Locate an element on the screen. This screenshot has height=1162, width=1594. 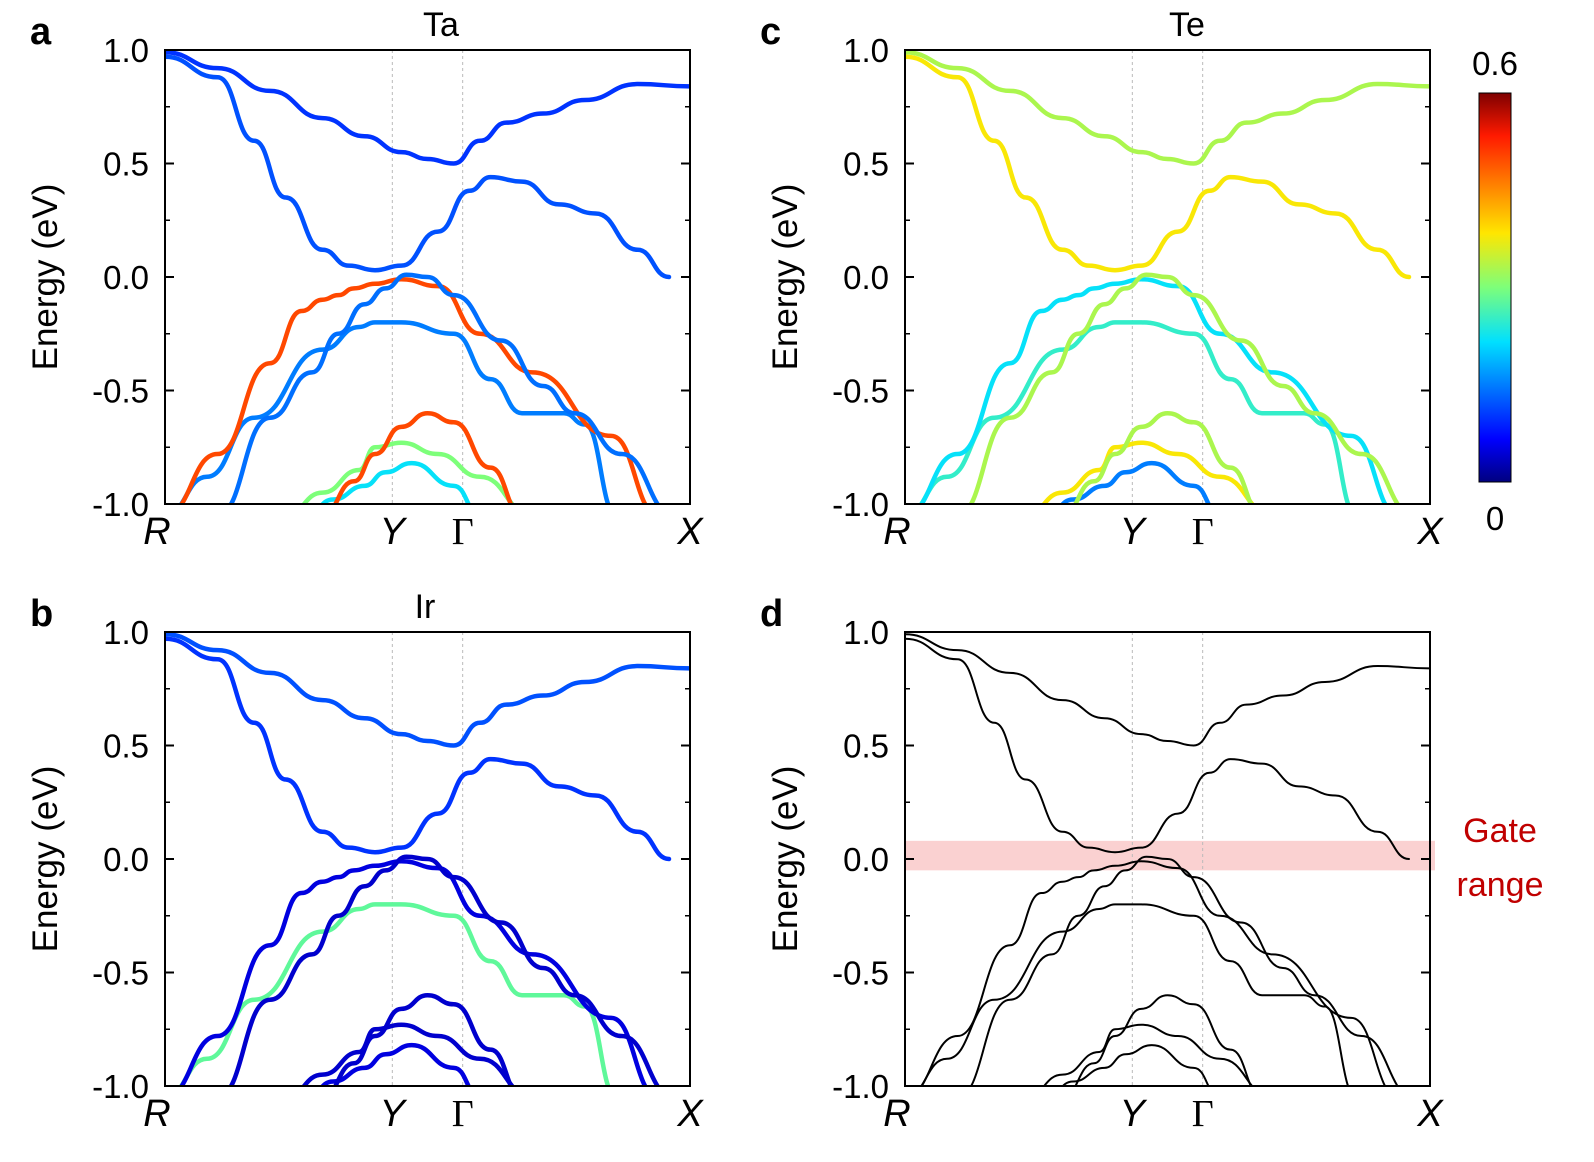
panel-title: Ir is located at coordinates (425, 607).